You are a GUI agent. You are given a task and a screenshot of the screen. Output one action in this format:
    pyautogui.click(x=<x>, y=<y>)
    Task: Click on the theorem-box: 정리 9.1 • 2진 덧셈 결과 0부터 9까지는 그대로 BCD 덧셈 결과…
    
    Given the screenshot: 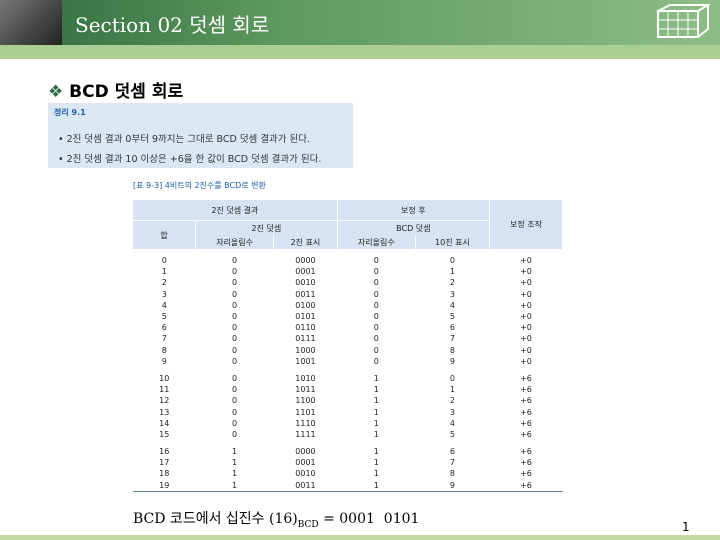 What is the action you would take?
    pyautogui.click(x=200, y=135)
    